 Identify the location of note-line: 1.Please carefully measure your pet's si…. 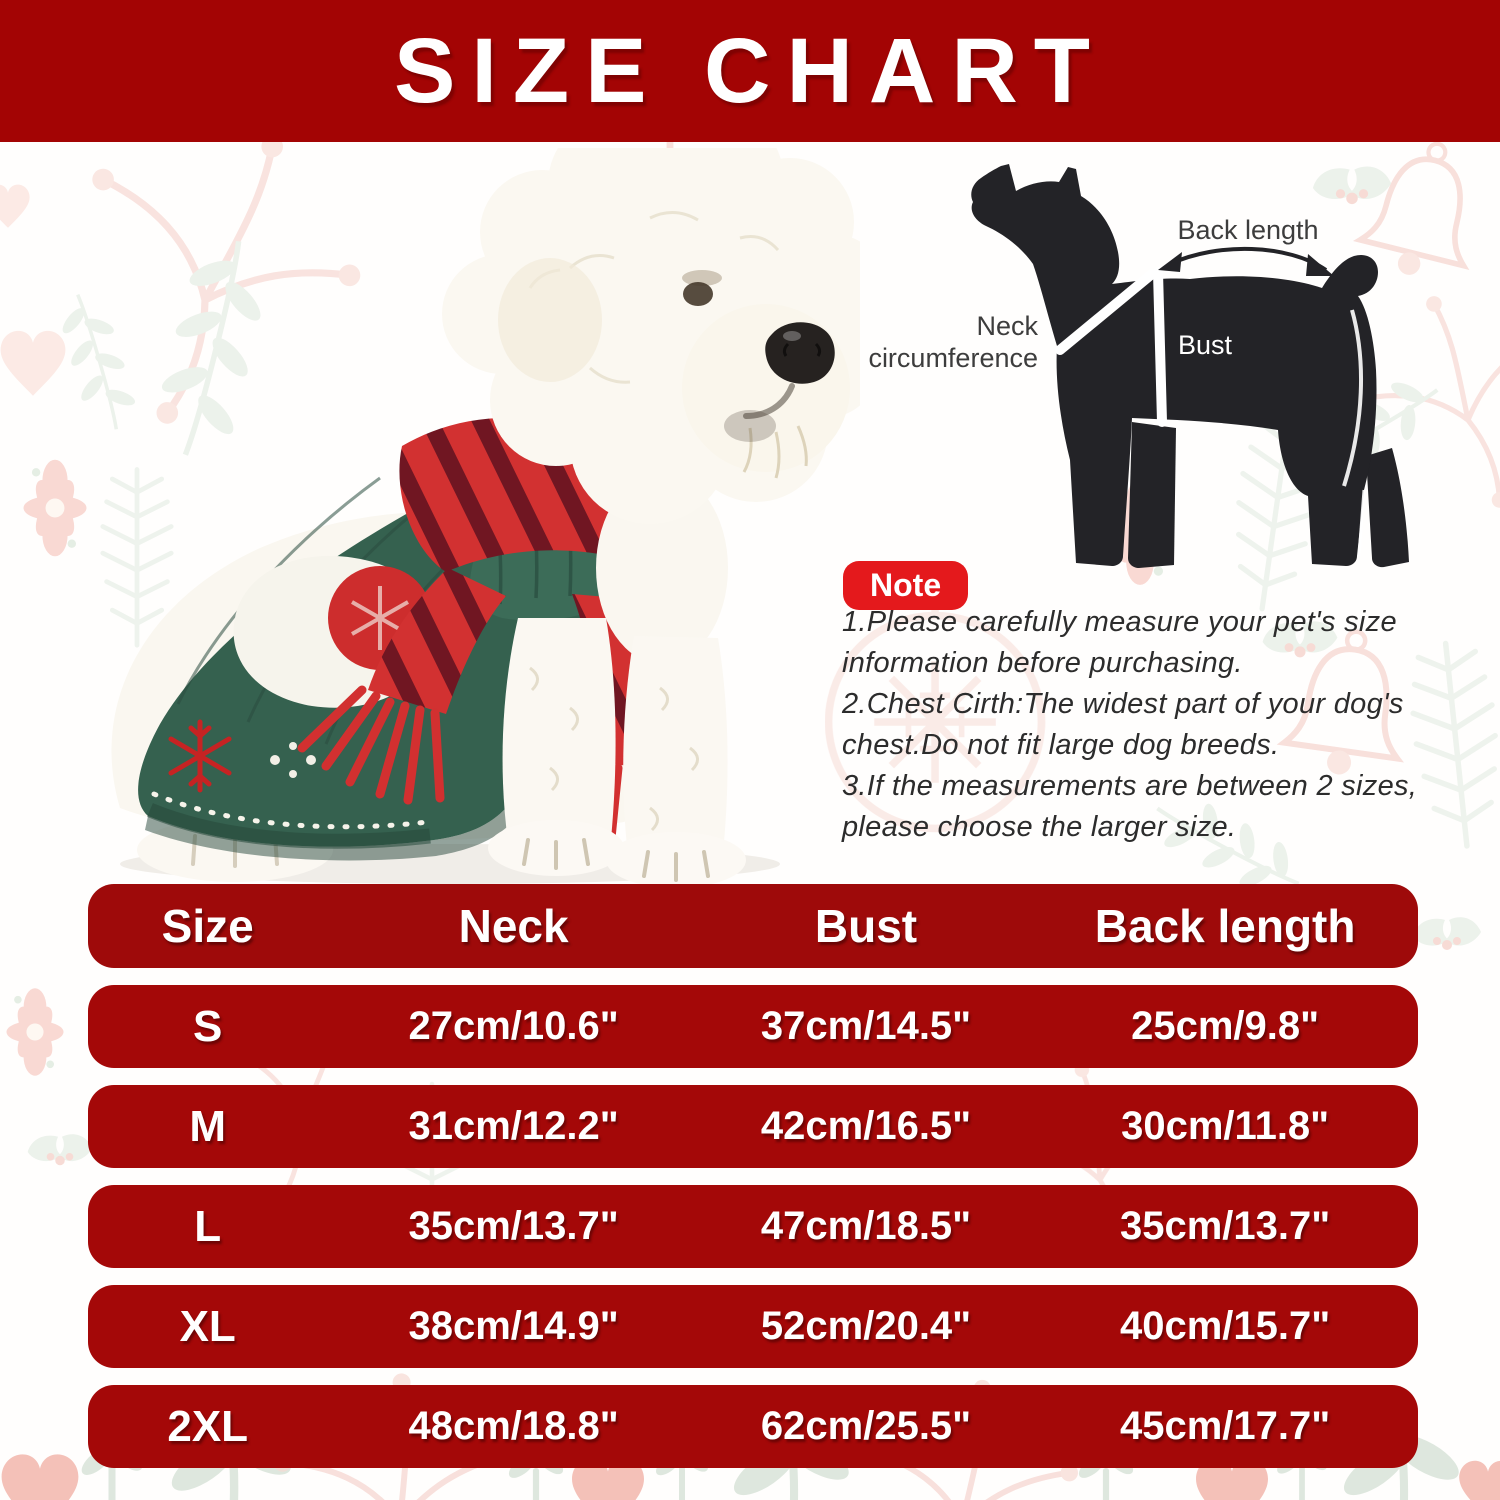
(1119, 622).